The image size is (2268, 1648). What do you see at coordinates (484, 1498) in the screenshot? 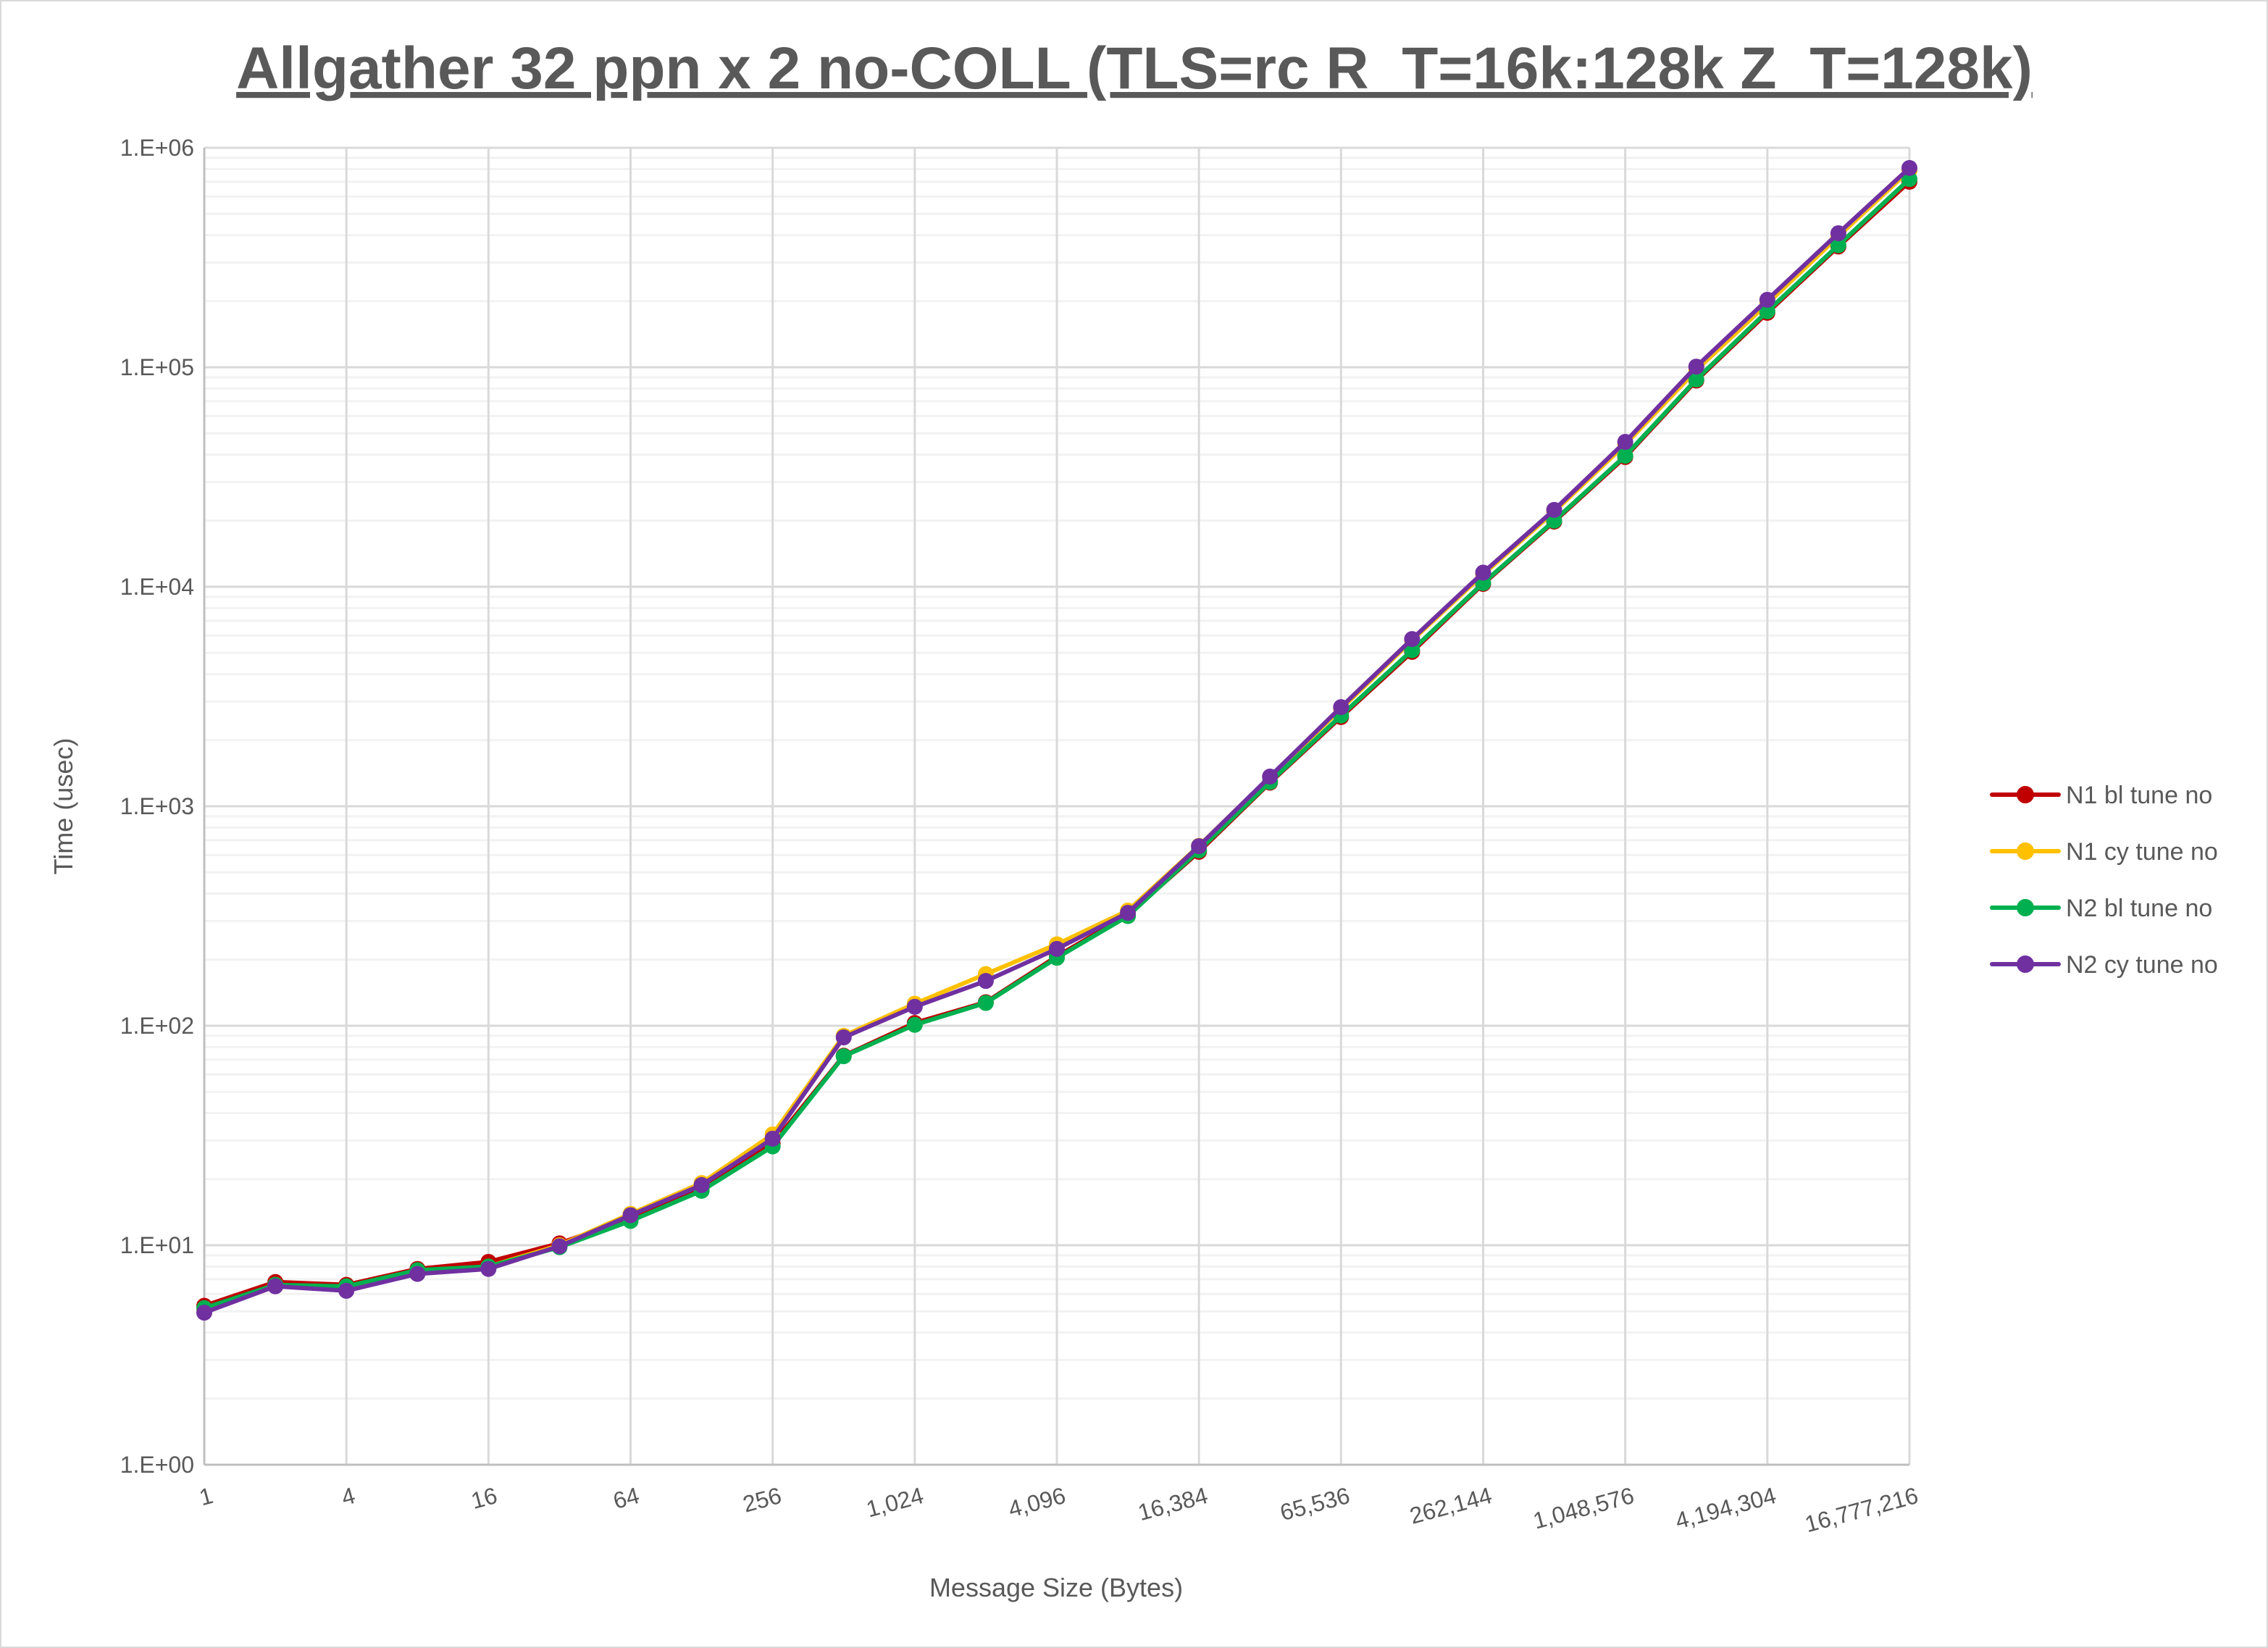
I see `x-tick-label: 16` at bounding box center [484, 1498].